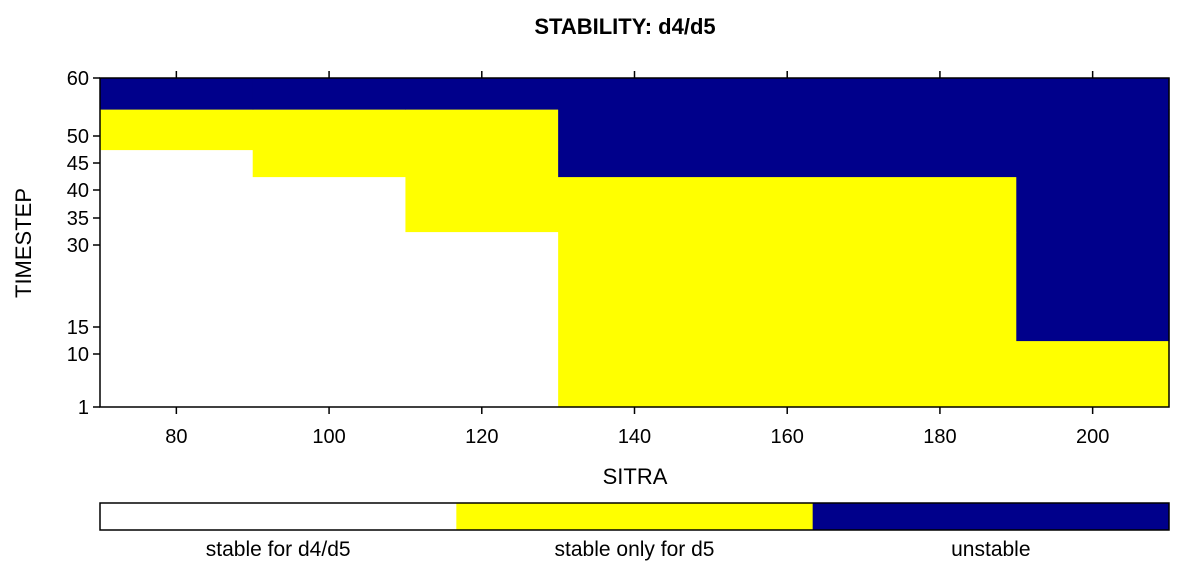 This screenshot has width=1177, height=562. I want to click on x-tick-label: 140, so click(634, 437).